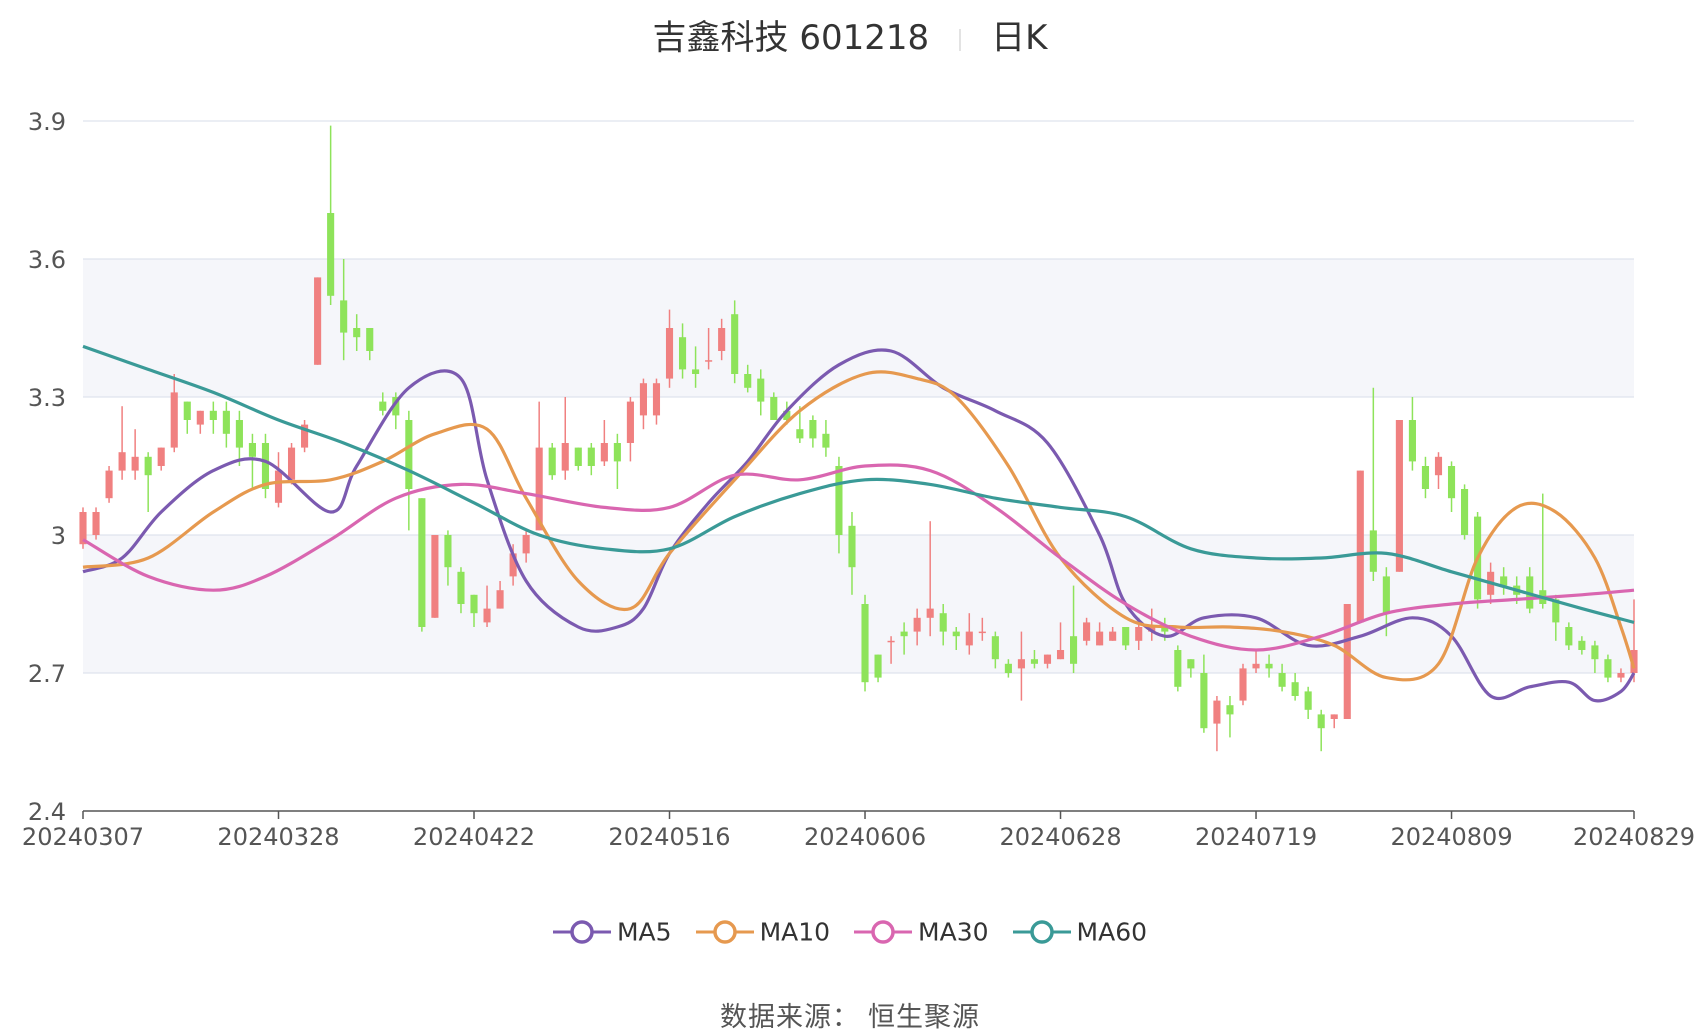  I want to click on y-tick-label: 2.4, so click(47, 812).